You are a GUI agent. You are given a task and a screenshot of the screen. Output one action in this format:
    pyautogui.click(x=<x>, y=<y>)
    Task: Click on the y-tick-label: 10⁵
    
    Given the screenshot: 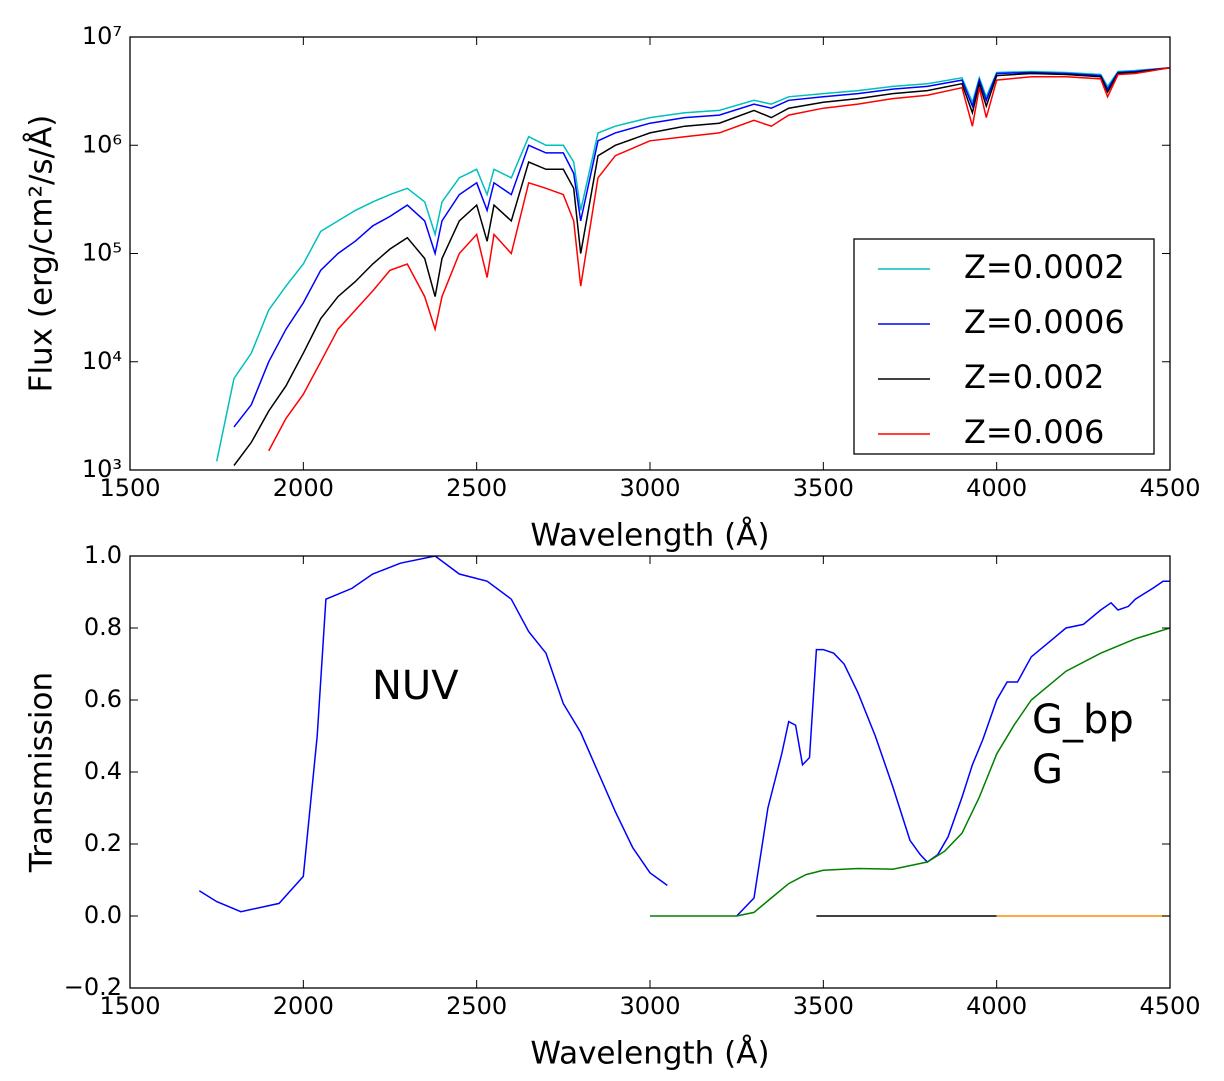 What is the action you would take?
    pyautogui.click(x=102, y=253)
    